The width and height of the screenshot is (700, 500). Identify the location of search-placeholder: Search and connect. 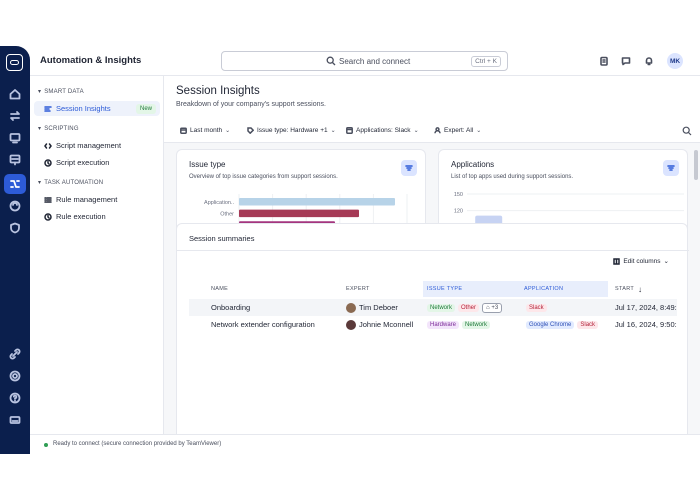
(375, 61).